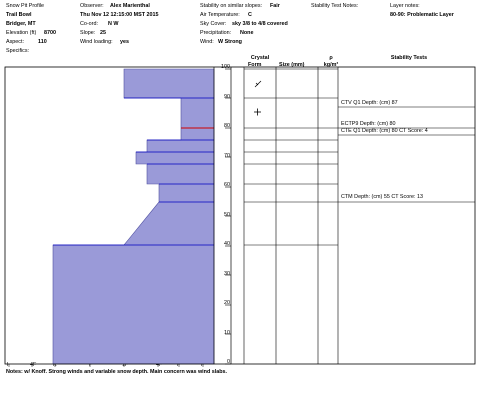  I want to click on slope-label: Slope:, so click(88, 33).